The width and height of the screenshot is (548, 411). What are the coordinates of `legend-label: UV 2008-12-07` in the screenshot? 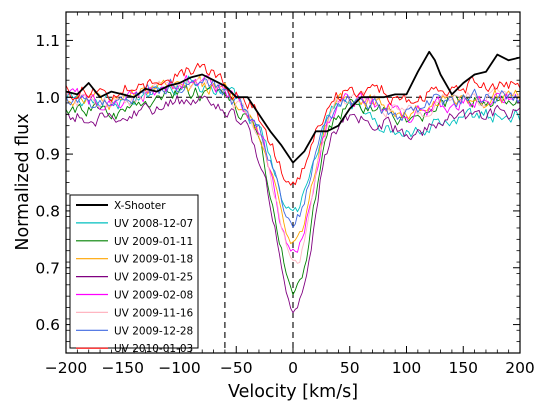 It's located at (153, 224).